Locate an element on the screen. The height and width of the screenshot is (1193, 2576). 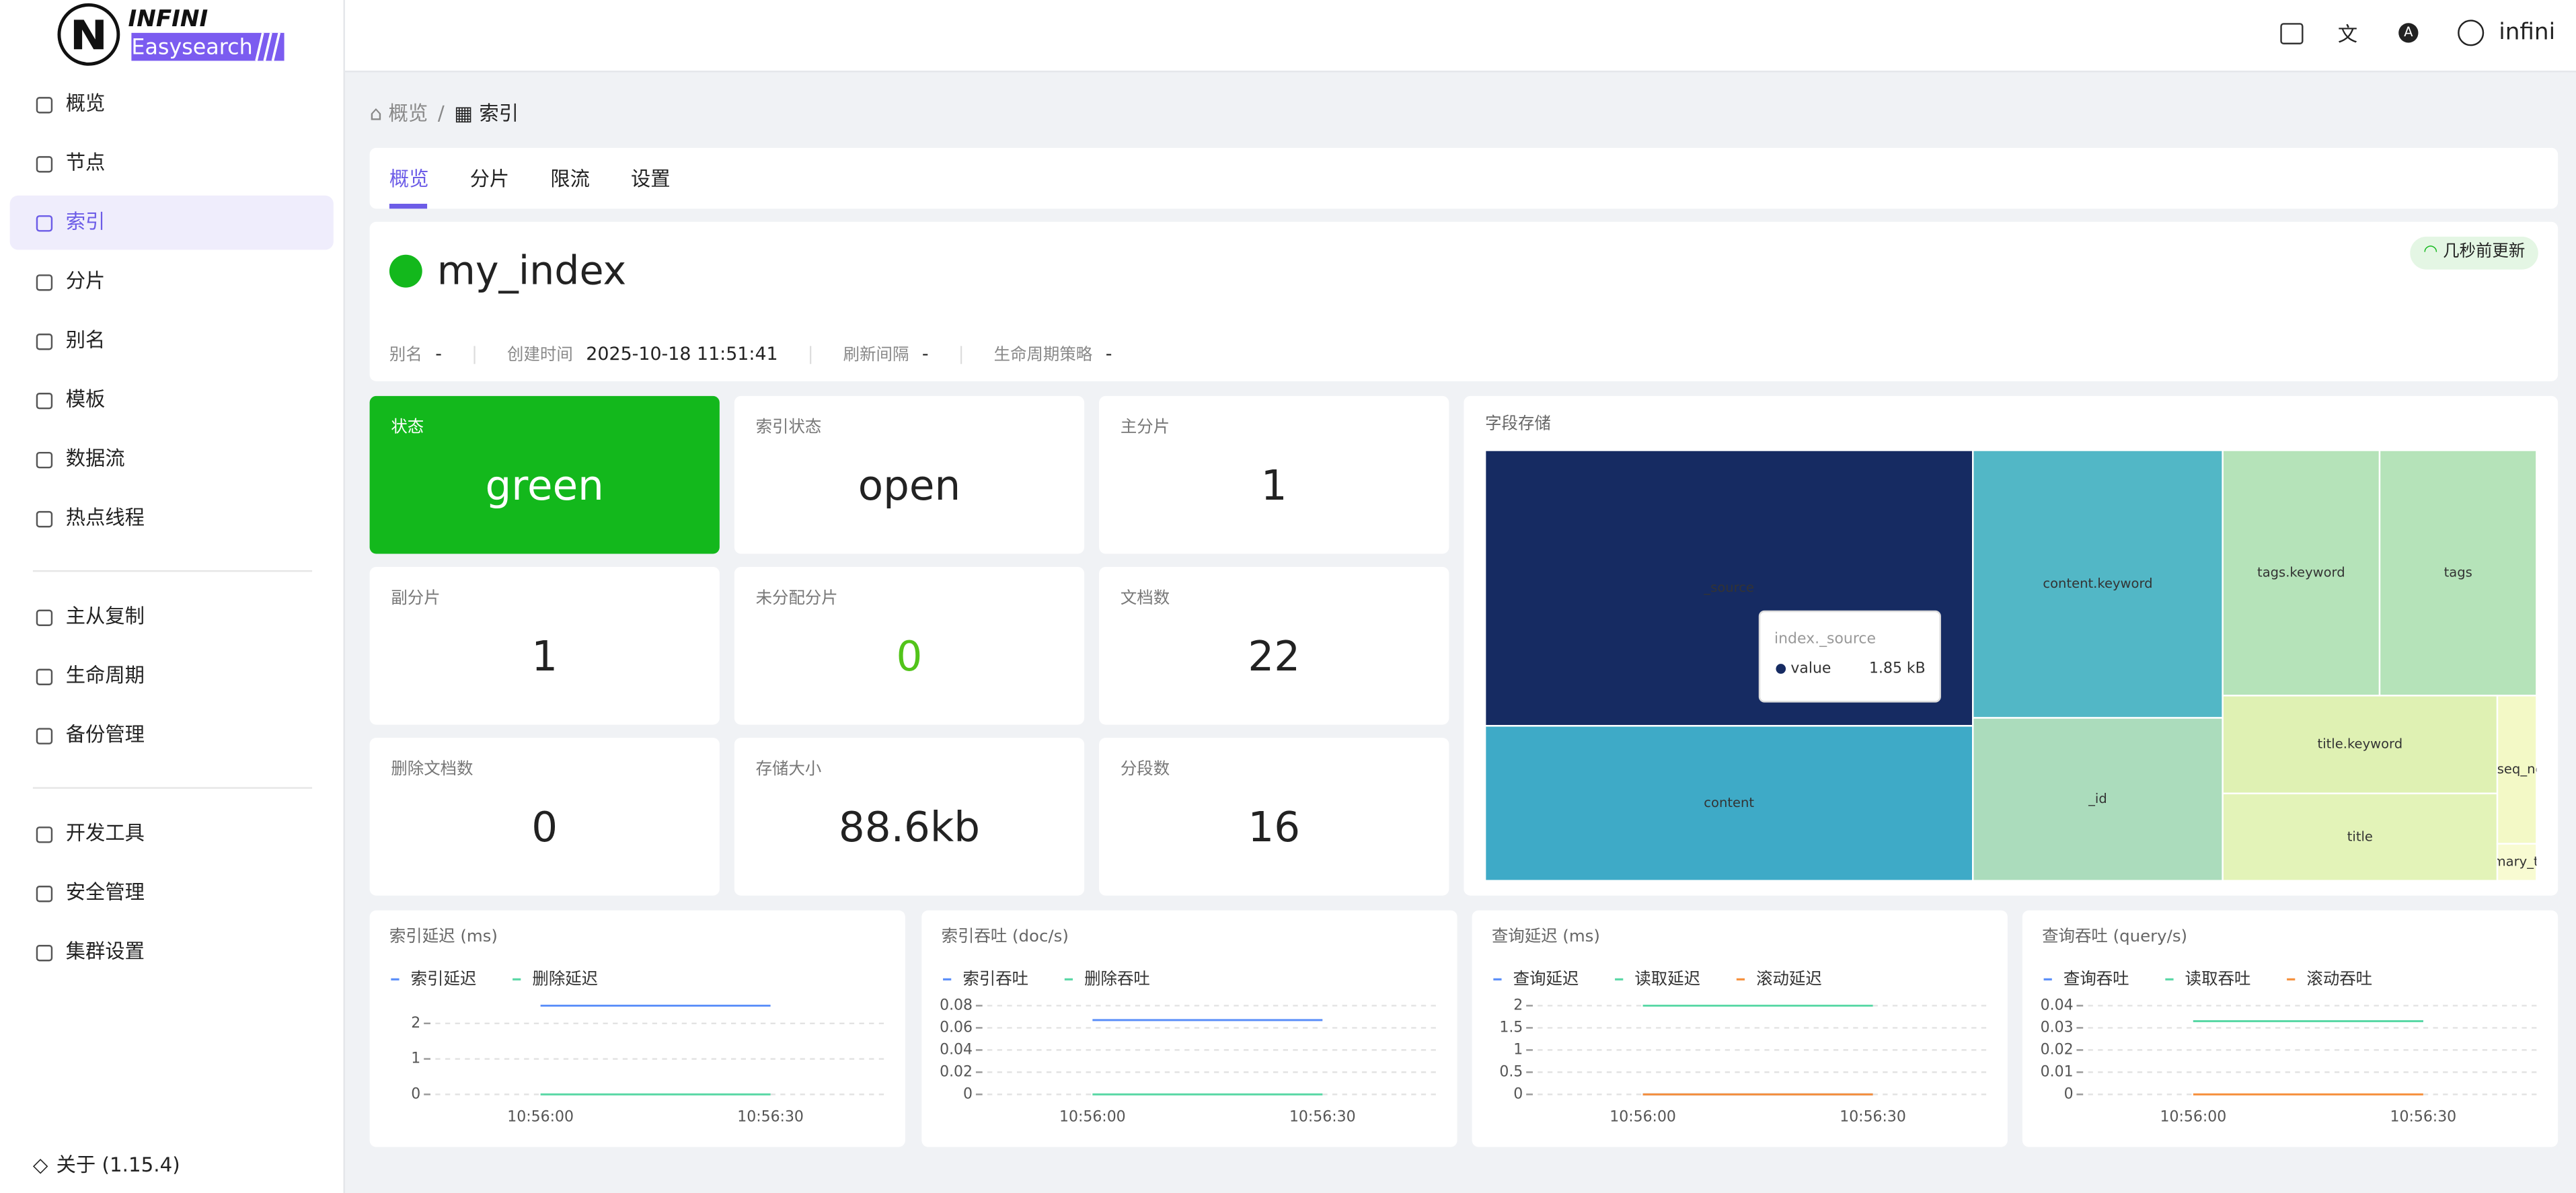
y-tick-label: 0.06 is located at coordinates (956, 1027).